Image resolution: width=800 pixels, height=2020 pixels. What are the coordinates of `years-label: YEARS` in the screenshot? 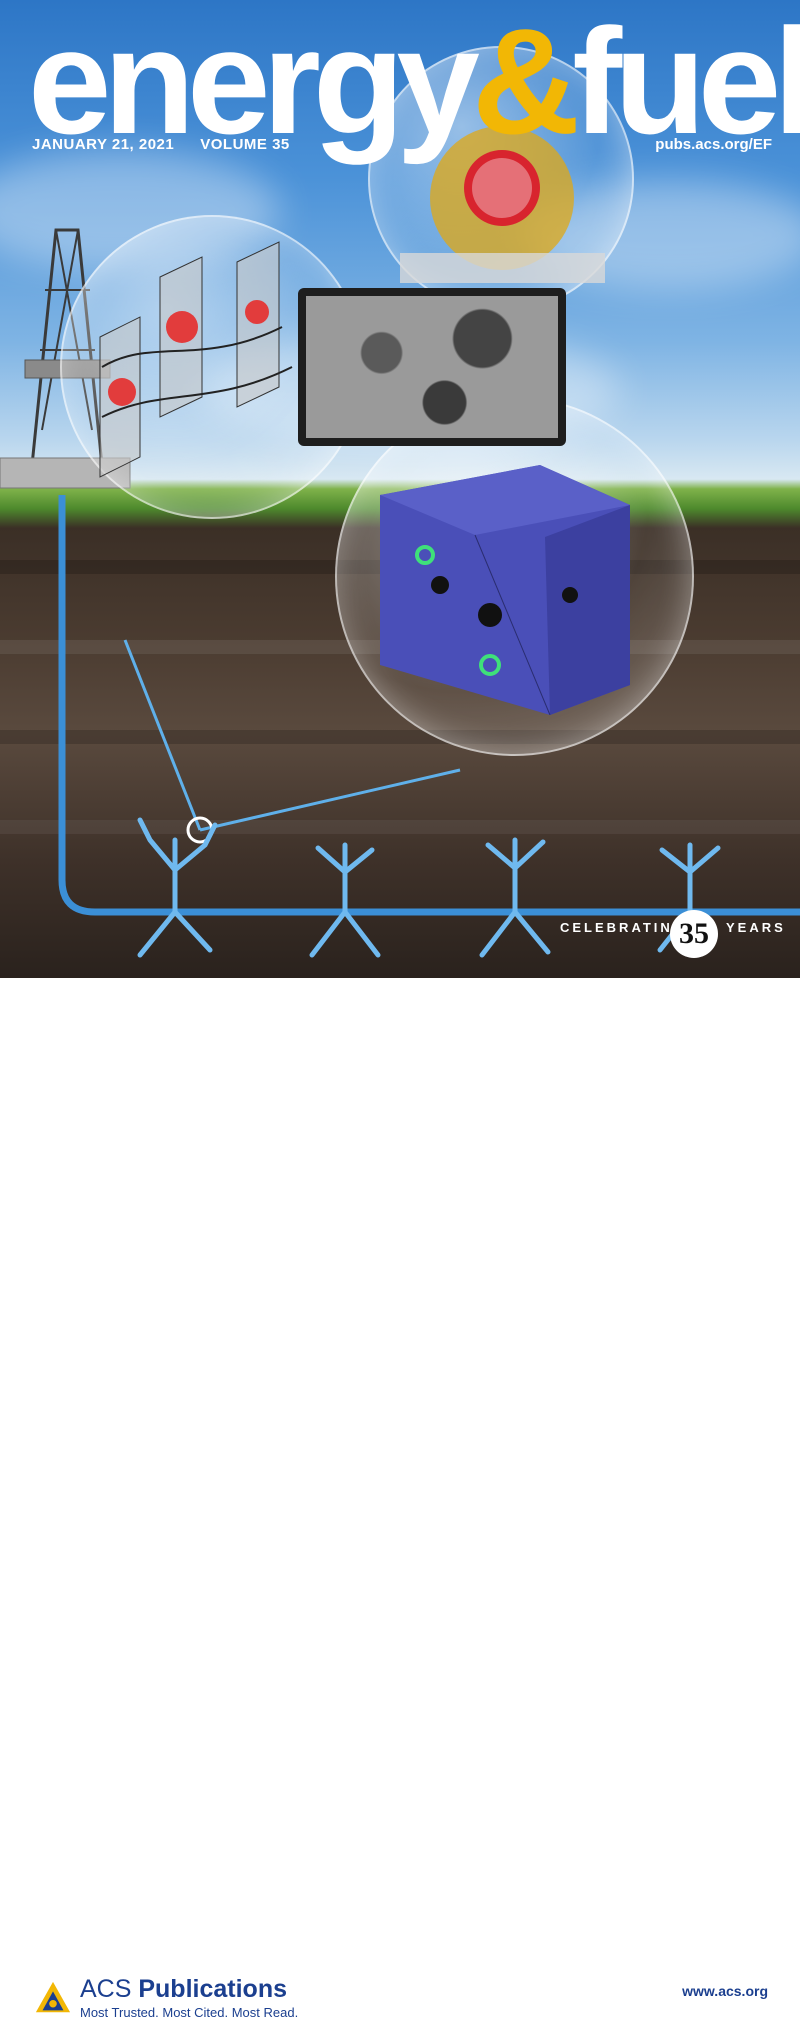 It's located at (756, 927).